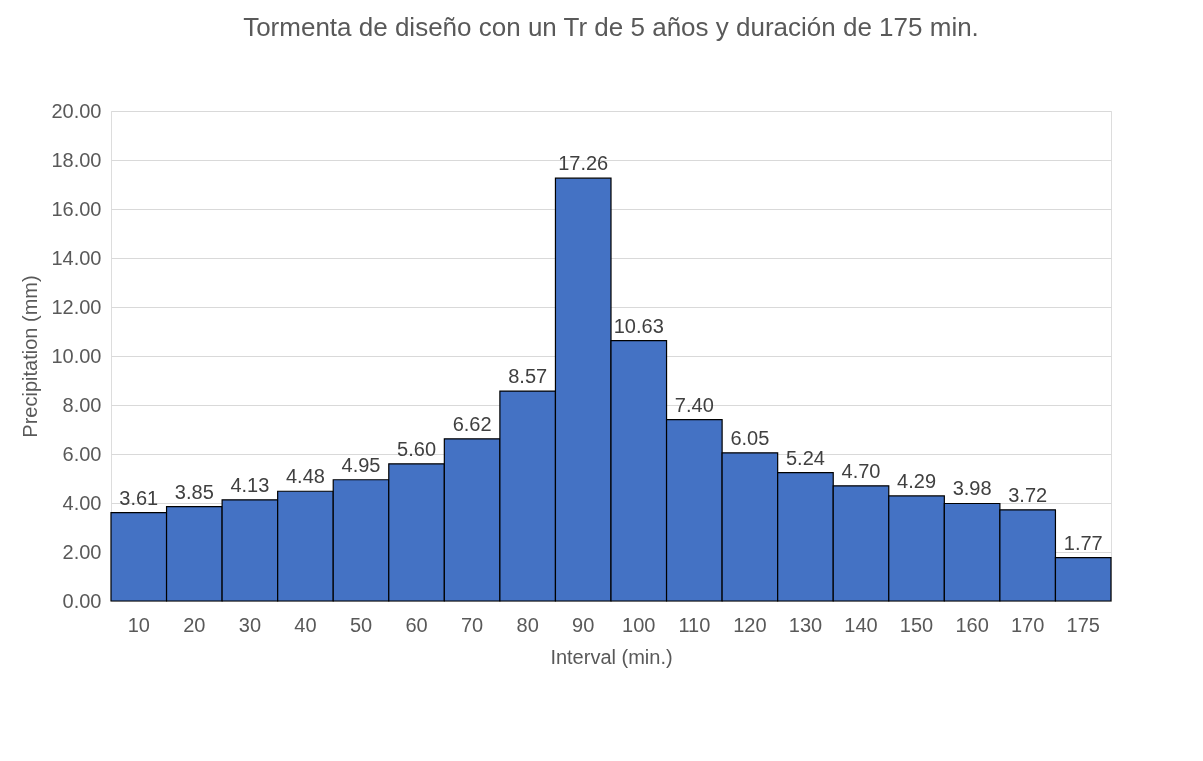 The image size is (1203, 761). I want to click on data-label: 10.63, so click(638, 325).